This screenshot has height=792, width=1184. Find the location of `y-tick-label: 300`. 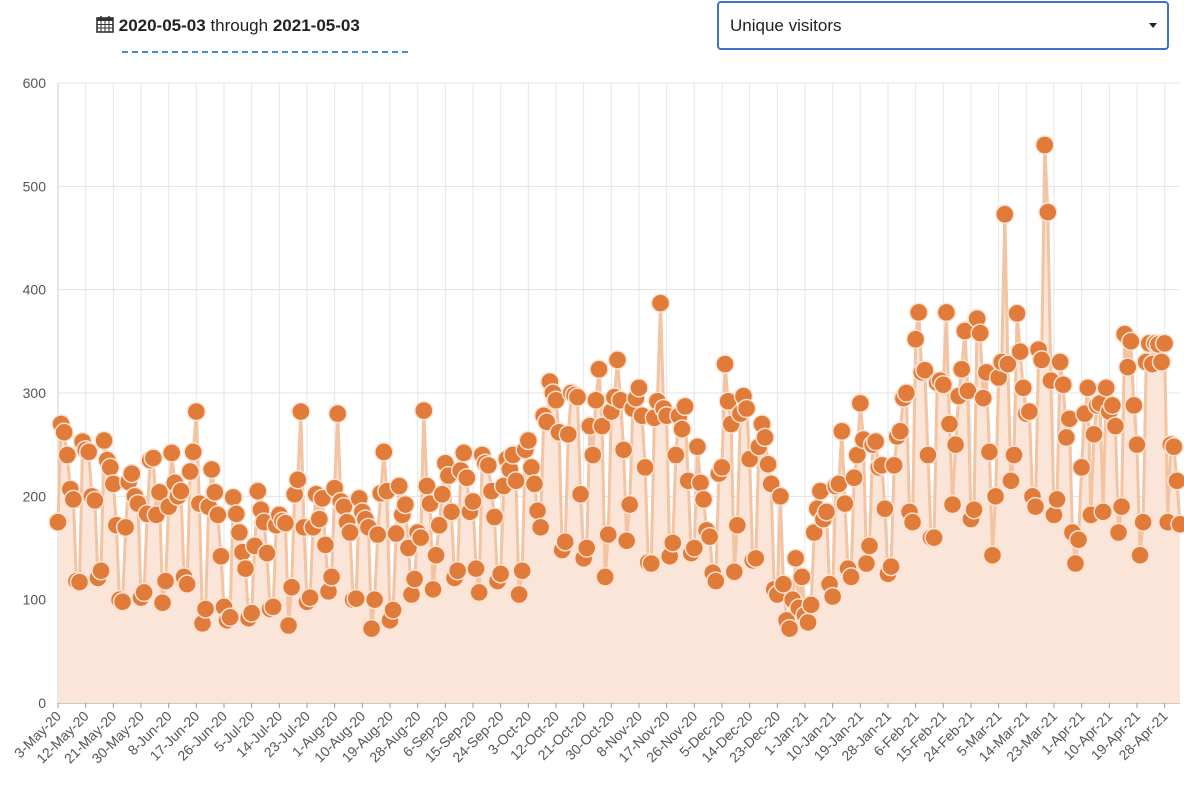

y-tick-label: 300 is located at coordinates (35, 393).